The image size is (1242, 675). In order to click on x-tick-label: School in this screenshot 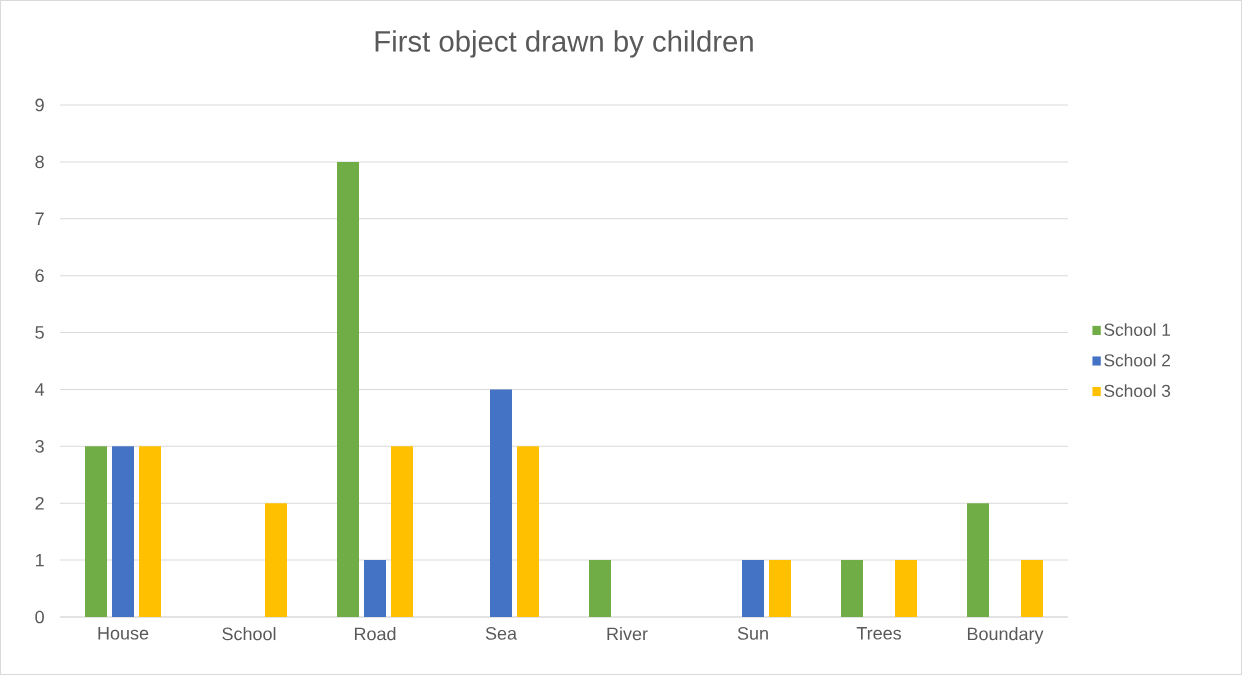, I will do `click(249, 634)`.